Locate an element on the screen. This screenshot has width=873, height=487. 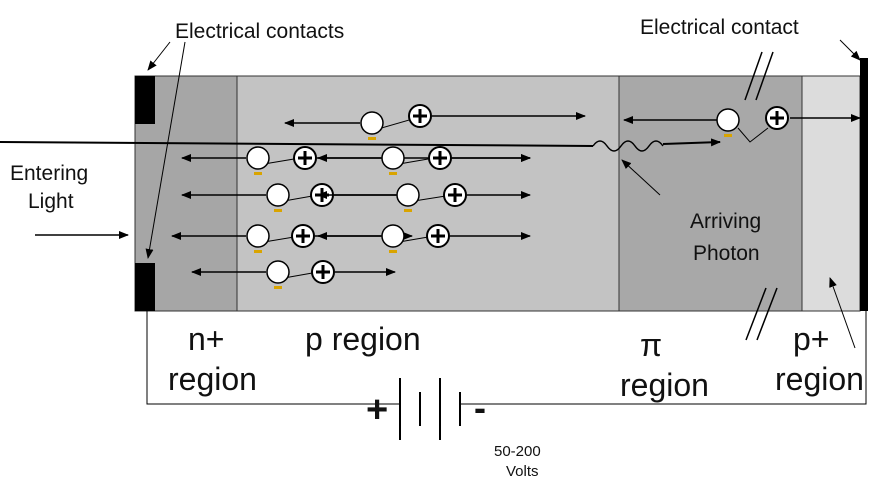
contacts-pointer-top is located at coordinates (159, 56).